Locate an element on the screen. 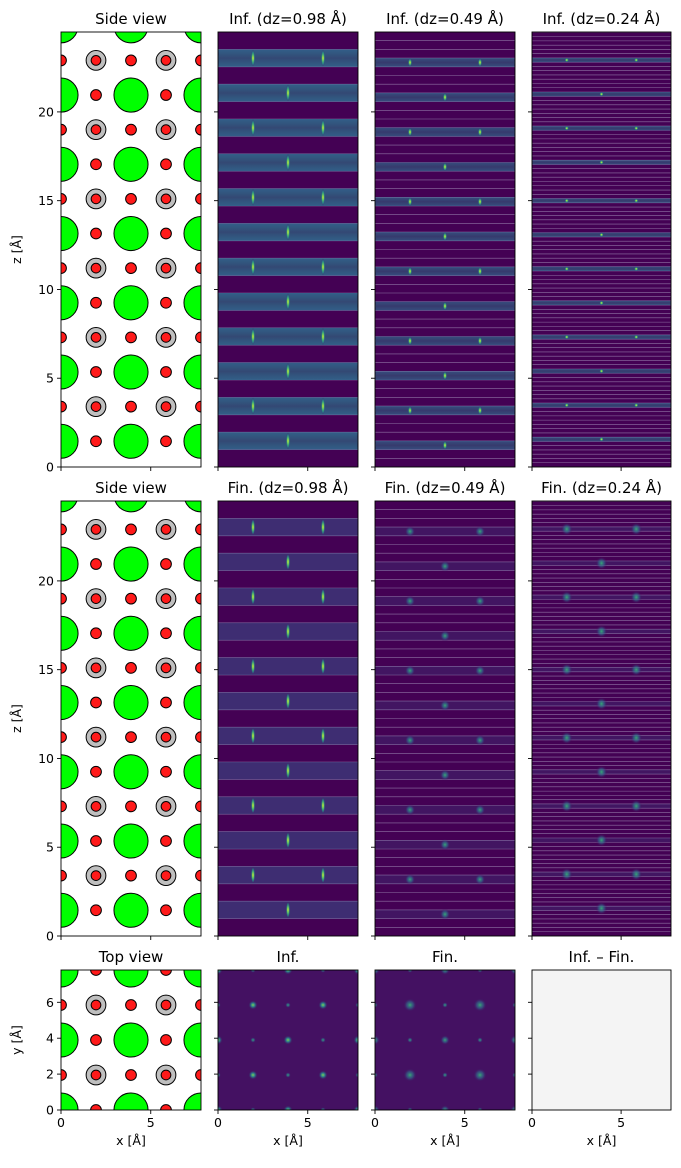 The width and height of the screenshot is (681, 1168). panel-inf-098: Inf. (dz=0.98 Å) is located at coordinates (286, 240).